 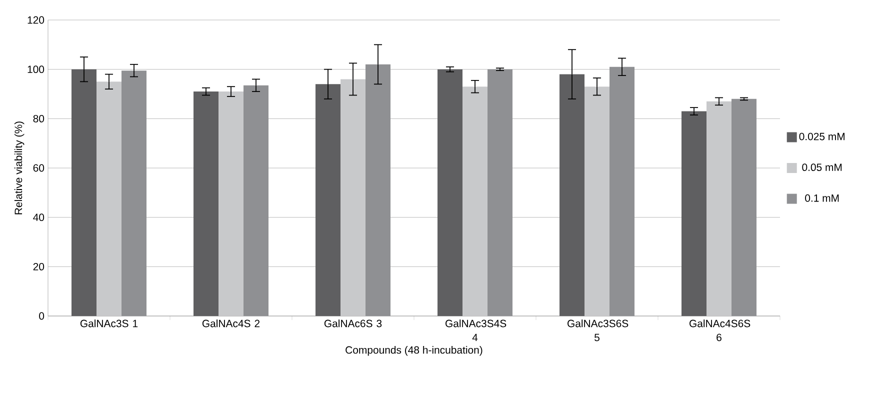 I want to click on y-tick-label: 60, so click(x=38, y=168).